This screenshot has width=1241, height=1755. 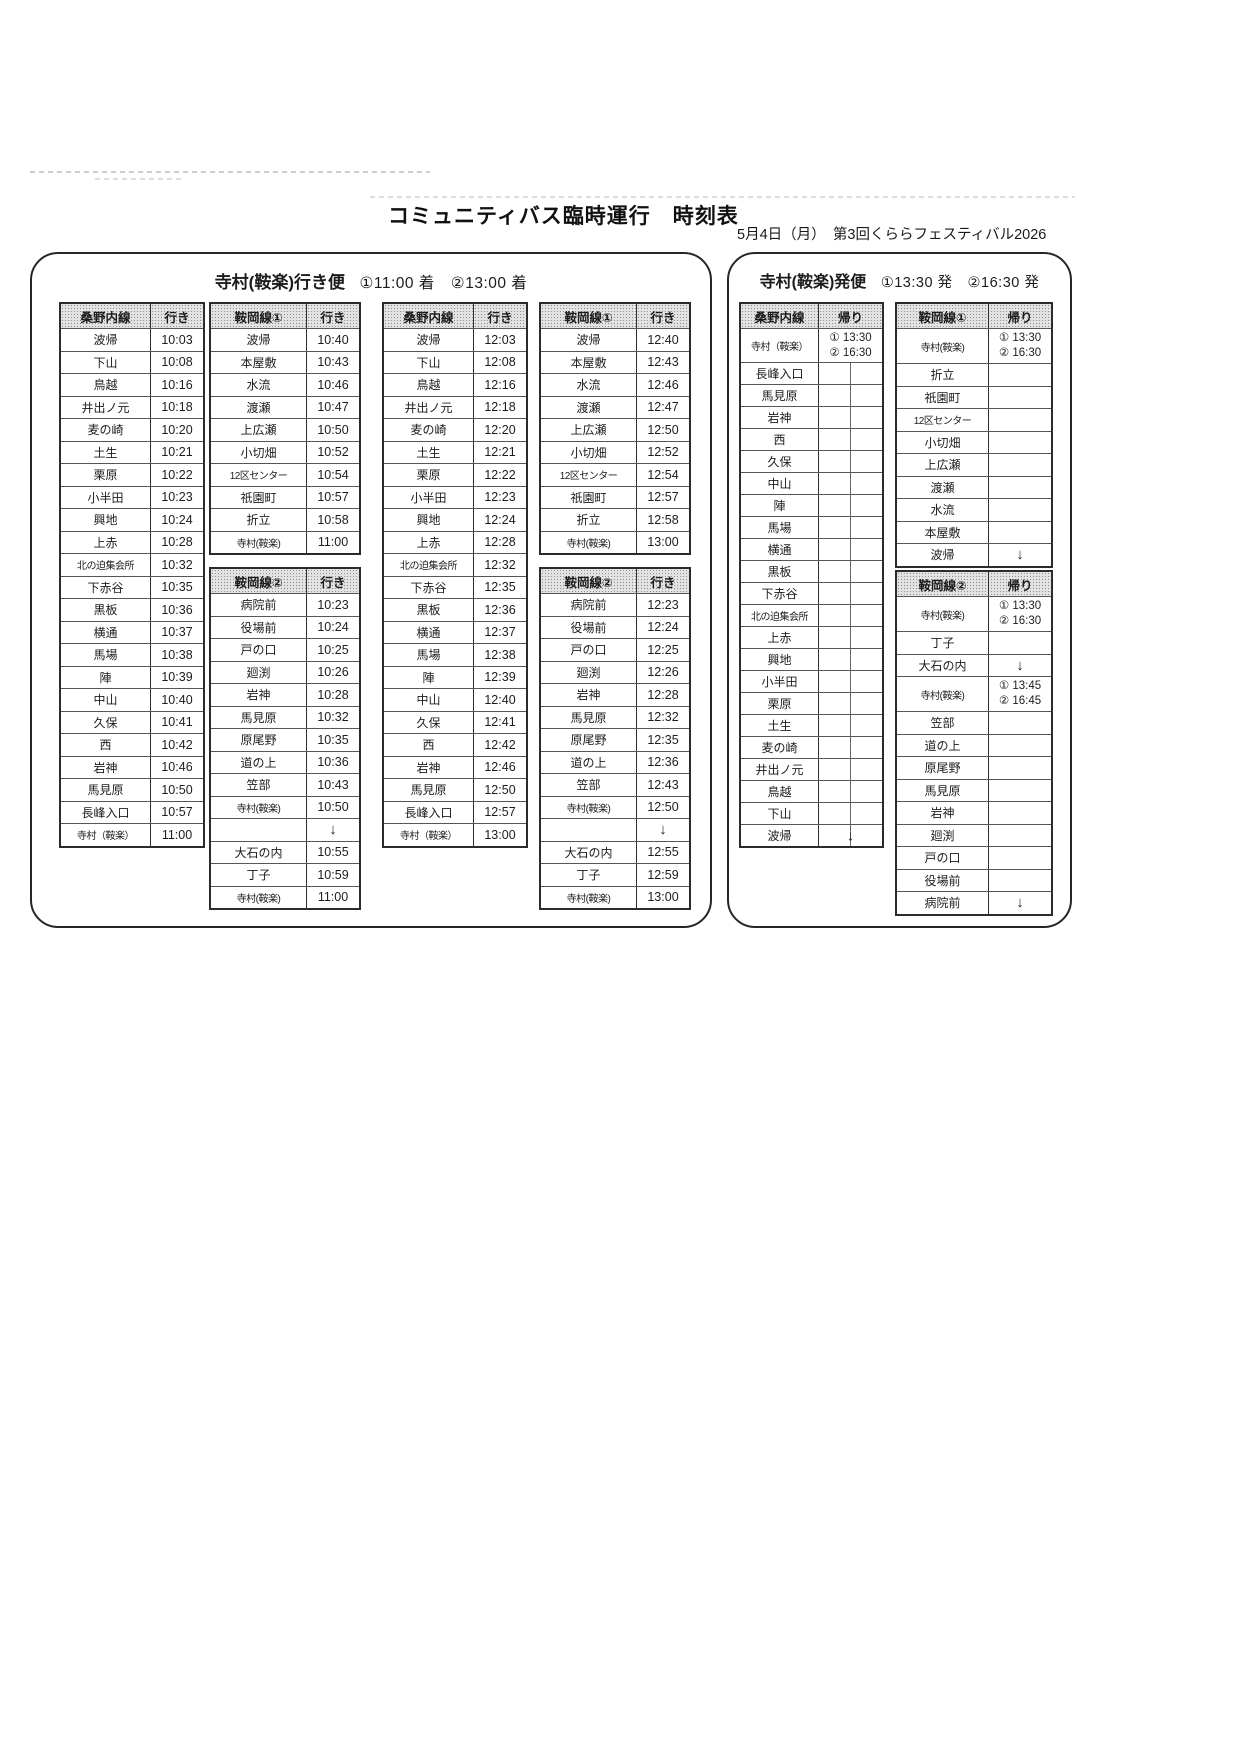 I want to click on time-cell: 10:08, so click(x=177, y=362).